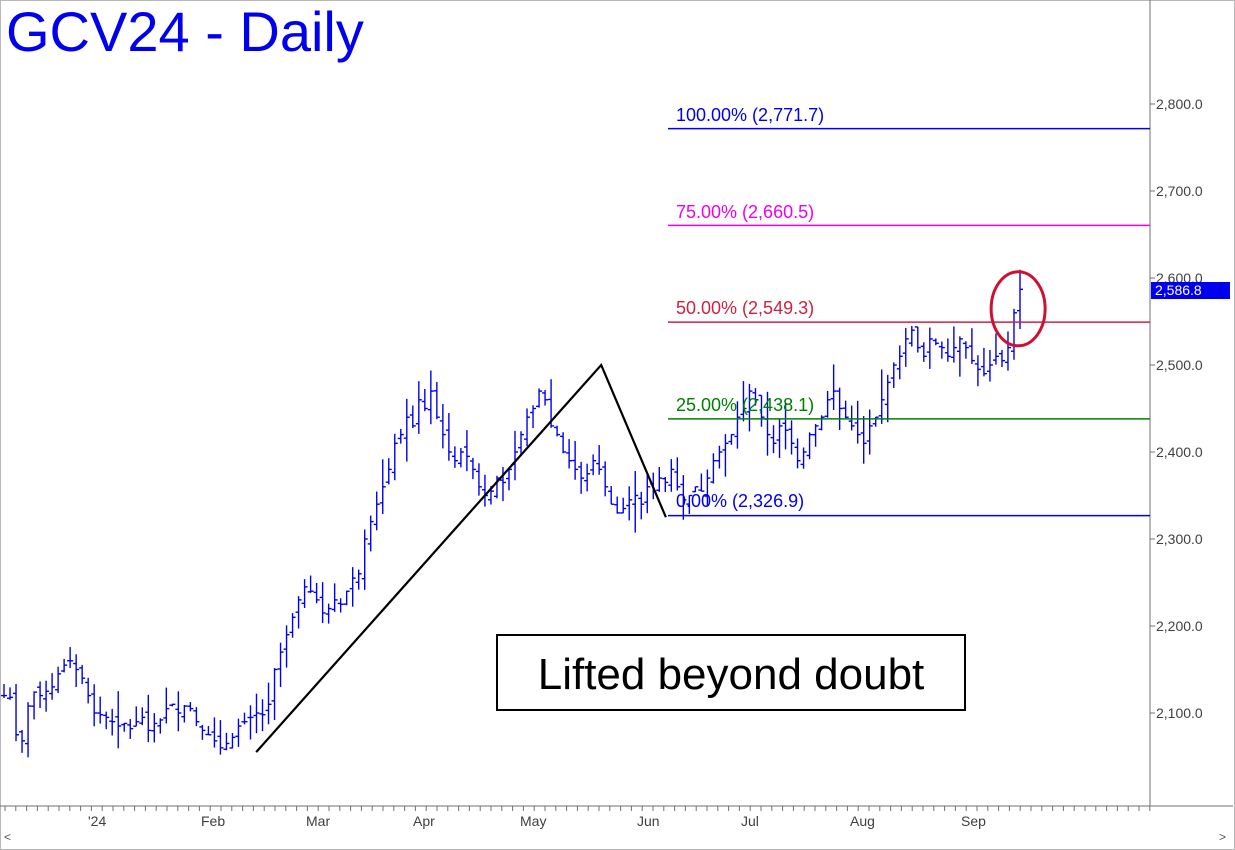  I want to click on x-tick-apr: Apr, so click(424, 821).